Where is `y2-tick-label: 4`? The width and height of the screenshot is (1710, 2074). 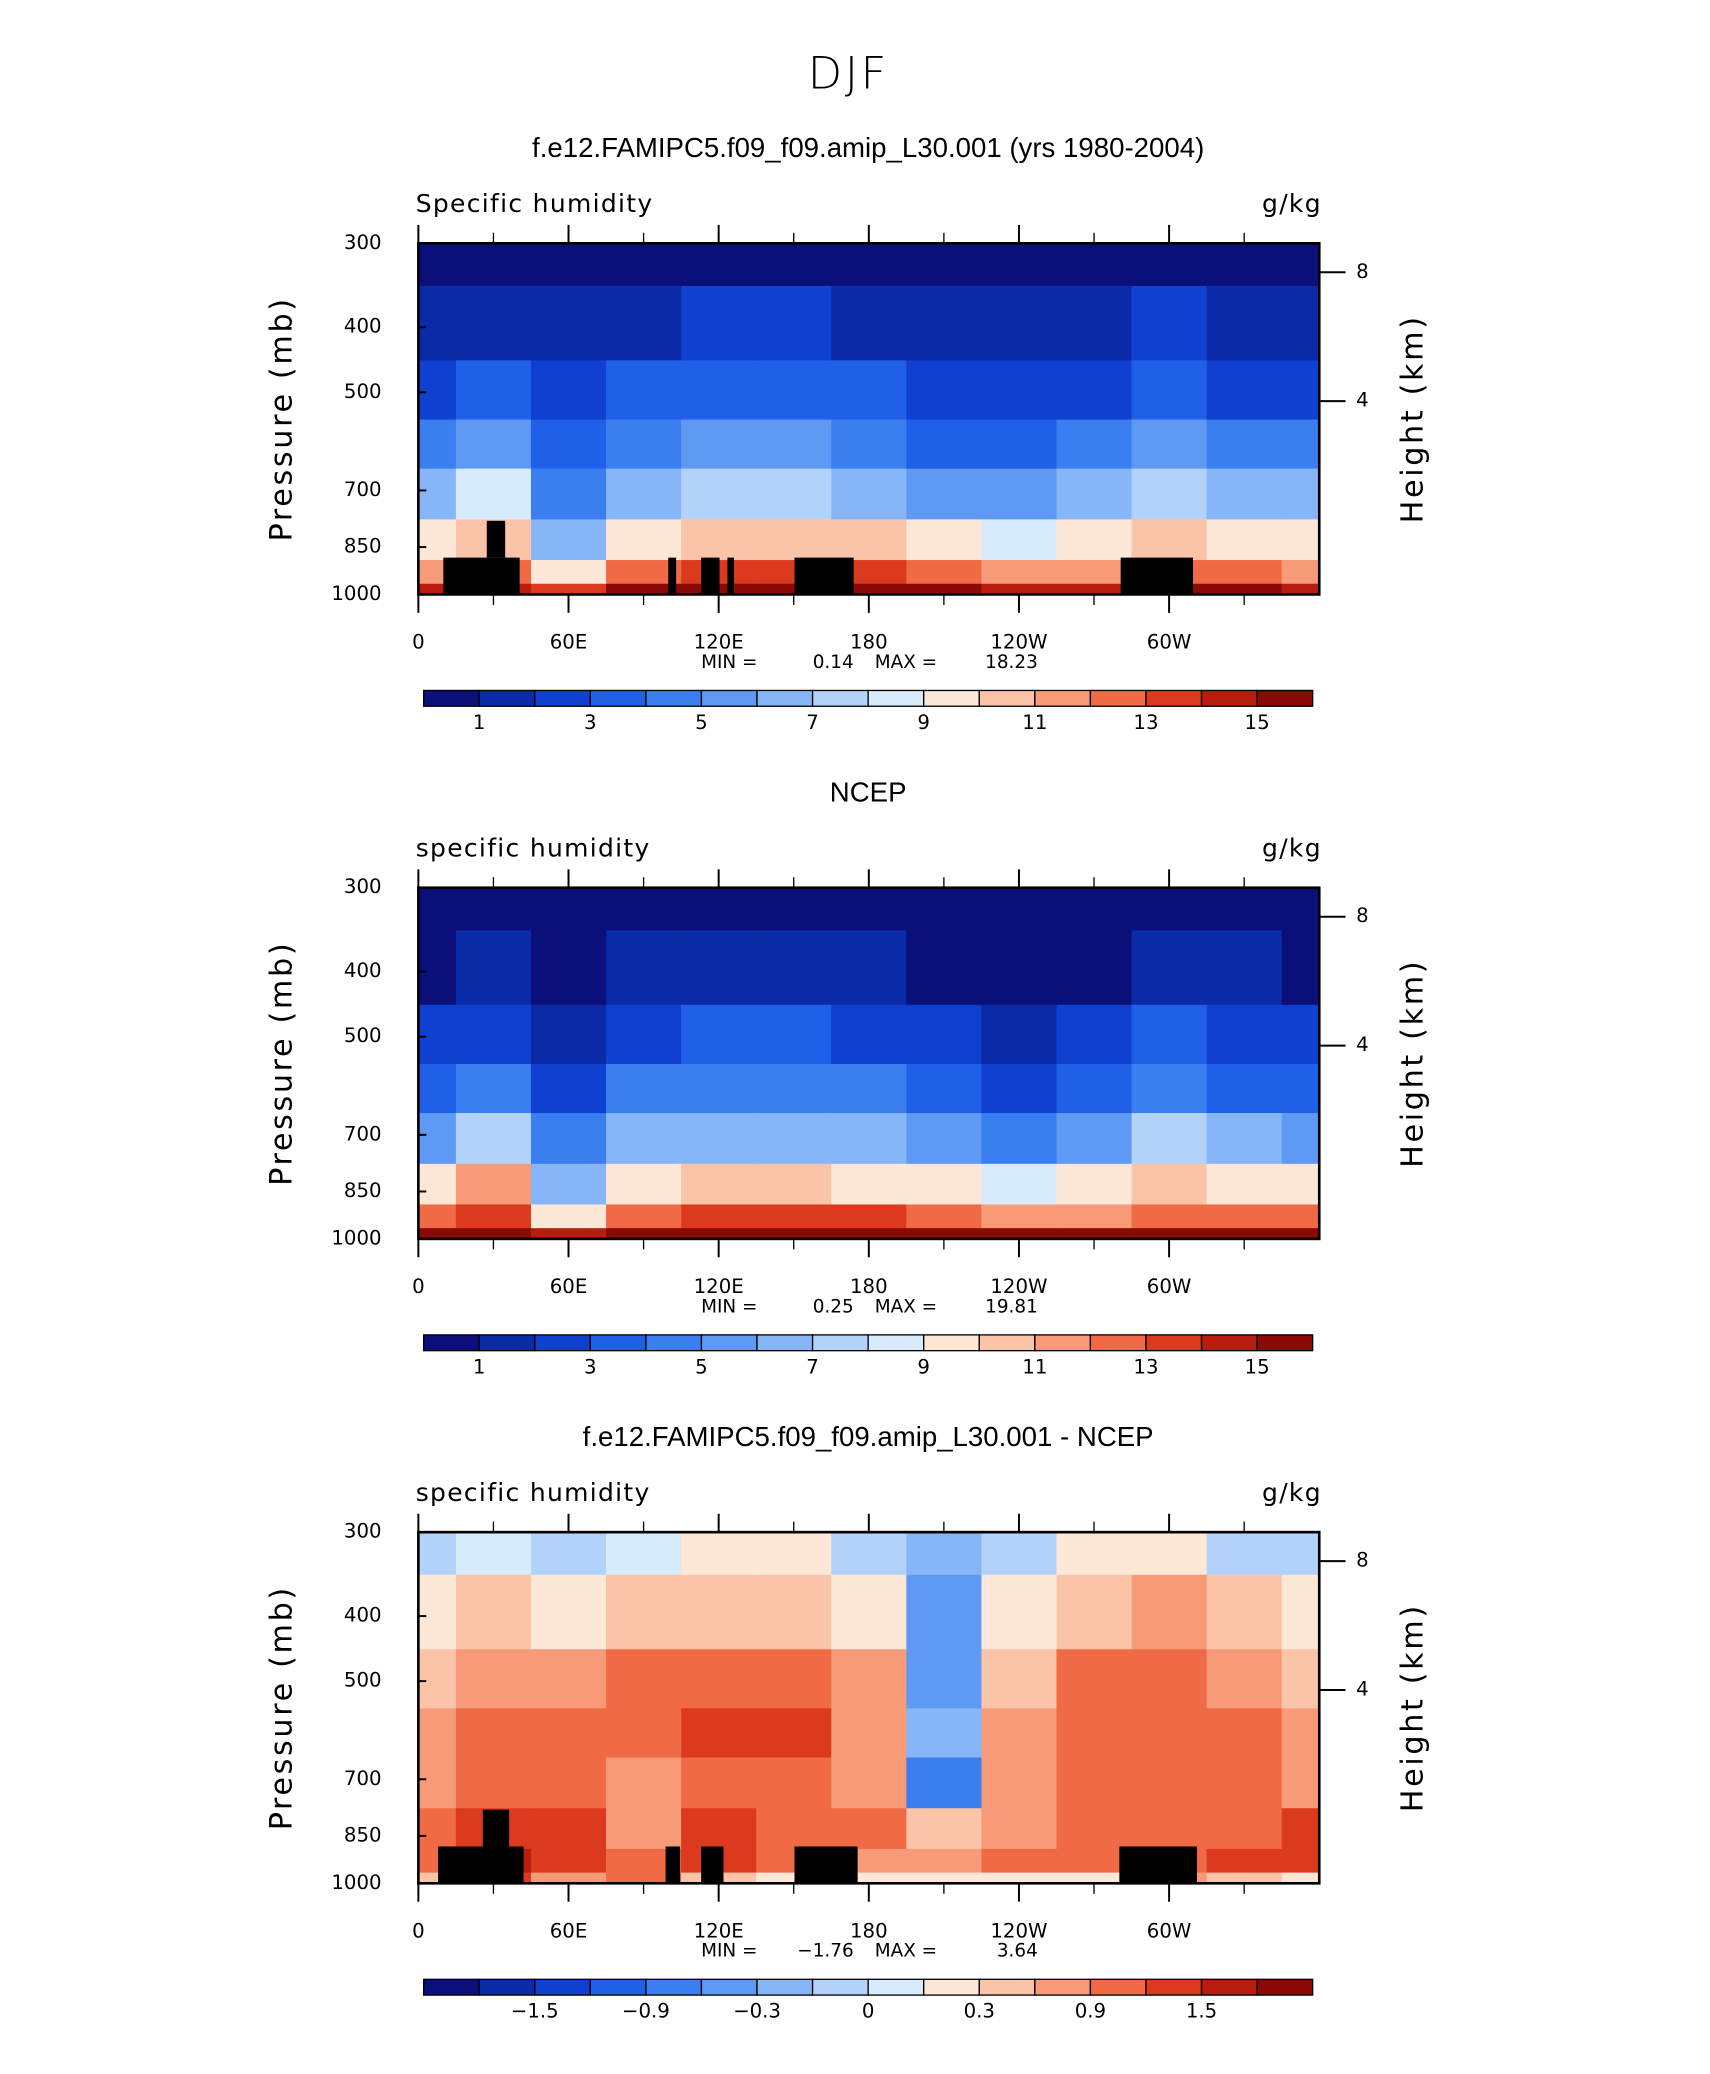 y2-tick-label: 4 is located at coordinates (1362, 1689).